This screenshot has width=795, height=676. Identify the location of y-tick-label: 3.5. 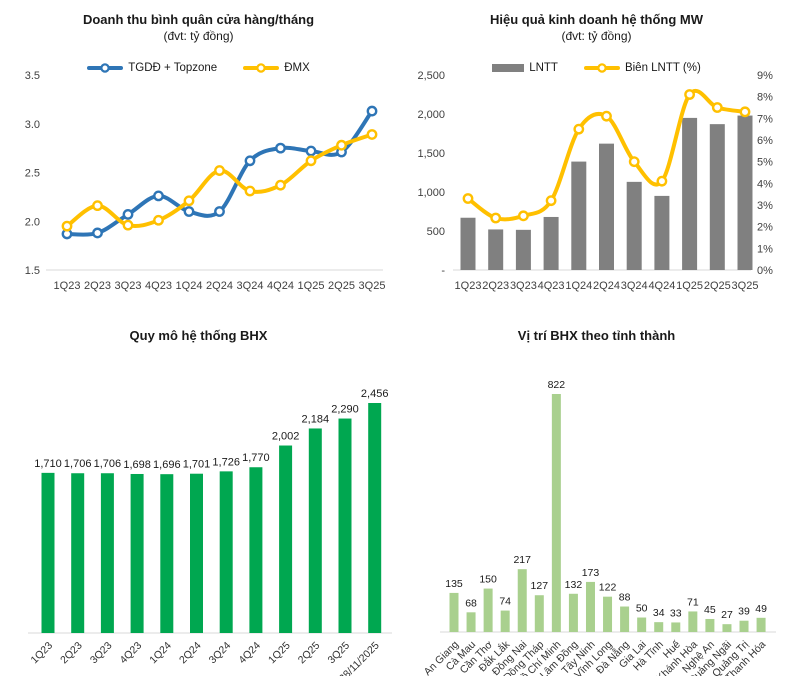
(32, 76).